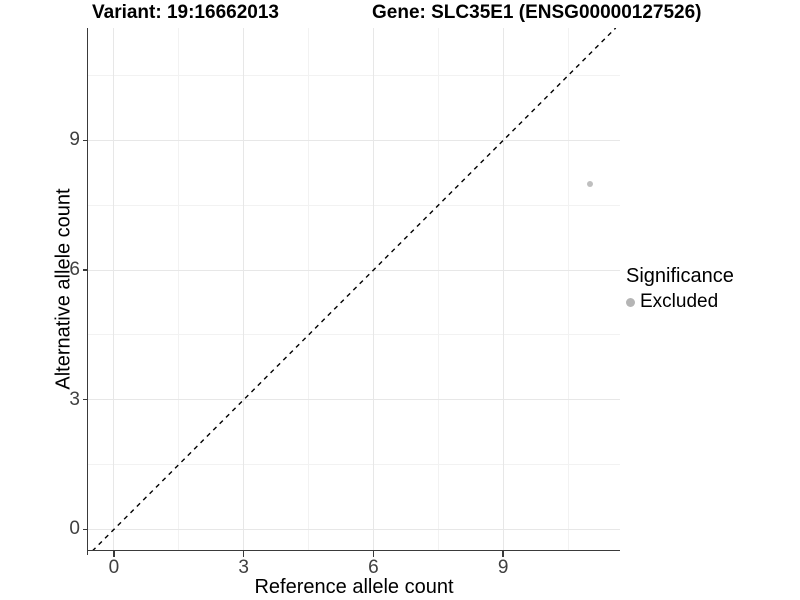  What do you see at coordinates (680, 288) in the screenshot?
I see `legend: Significance Excluded` at bounding box center [680, 288].